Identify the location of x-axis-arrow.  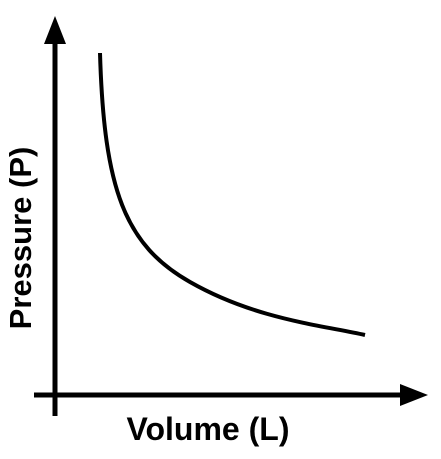
(414, 395).